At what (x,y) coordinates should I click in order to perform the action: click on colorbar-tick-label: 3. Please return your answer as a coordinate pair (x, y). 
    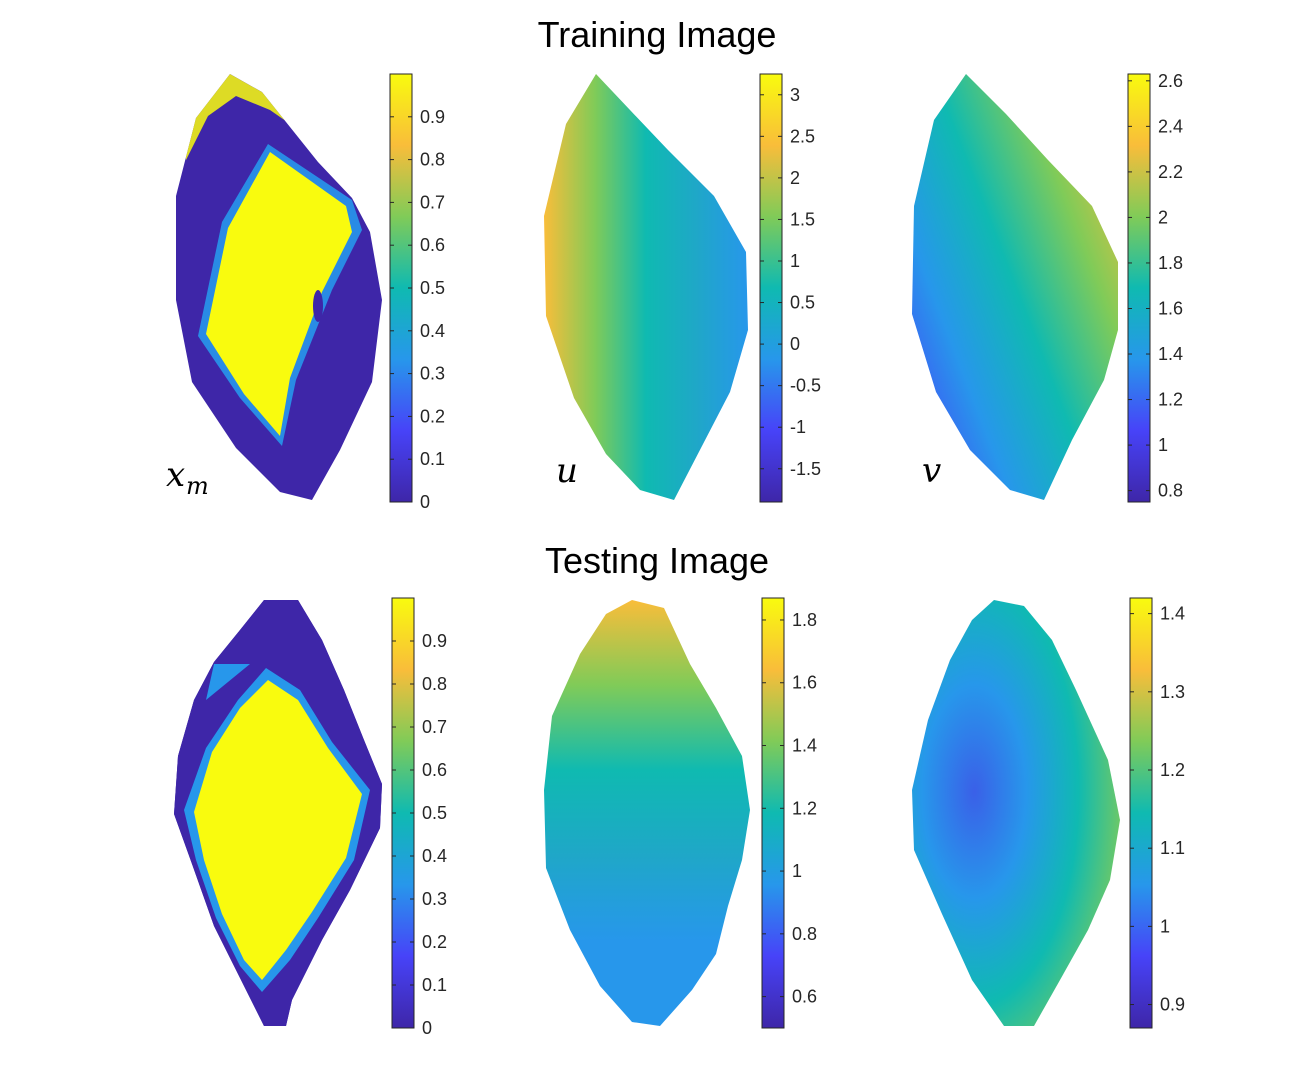
    Looking at the image, I should click on (795, 95).